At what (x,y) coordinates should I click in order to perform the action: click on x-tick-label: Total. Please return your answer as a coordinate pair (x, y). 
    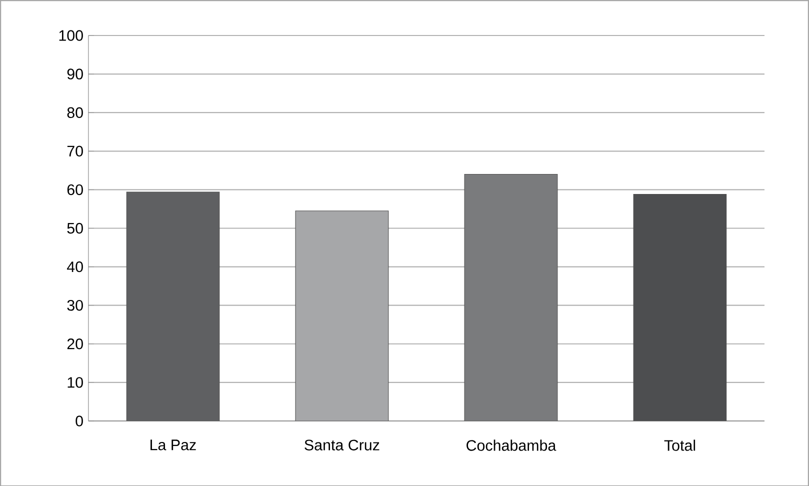
    Looking at the image, I should click on (680, 445).